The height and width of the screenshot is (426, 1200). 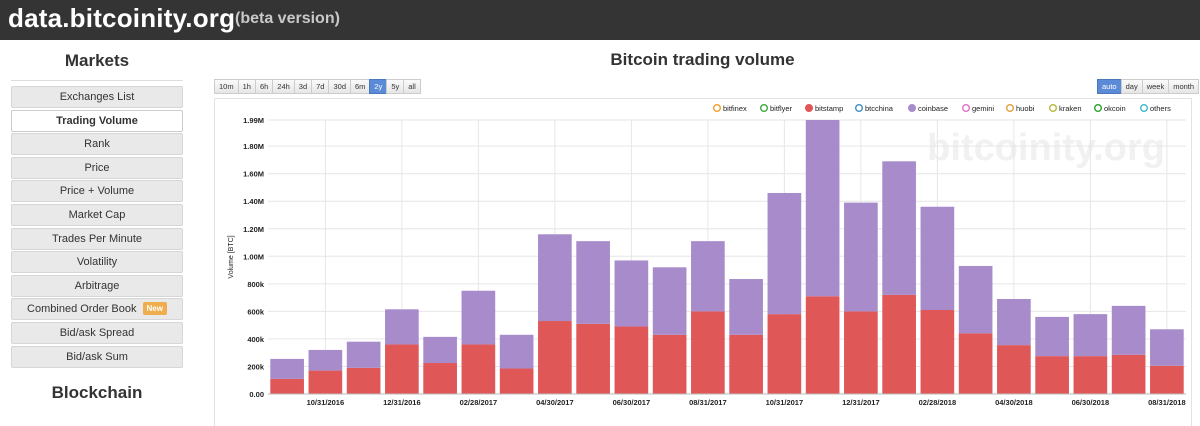 What do you see at coordinates (231, 256) in the screenshot?
I see `y-axis-label: Volume [BTC]` at bounding box center [231, 256].